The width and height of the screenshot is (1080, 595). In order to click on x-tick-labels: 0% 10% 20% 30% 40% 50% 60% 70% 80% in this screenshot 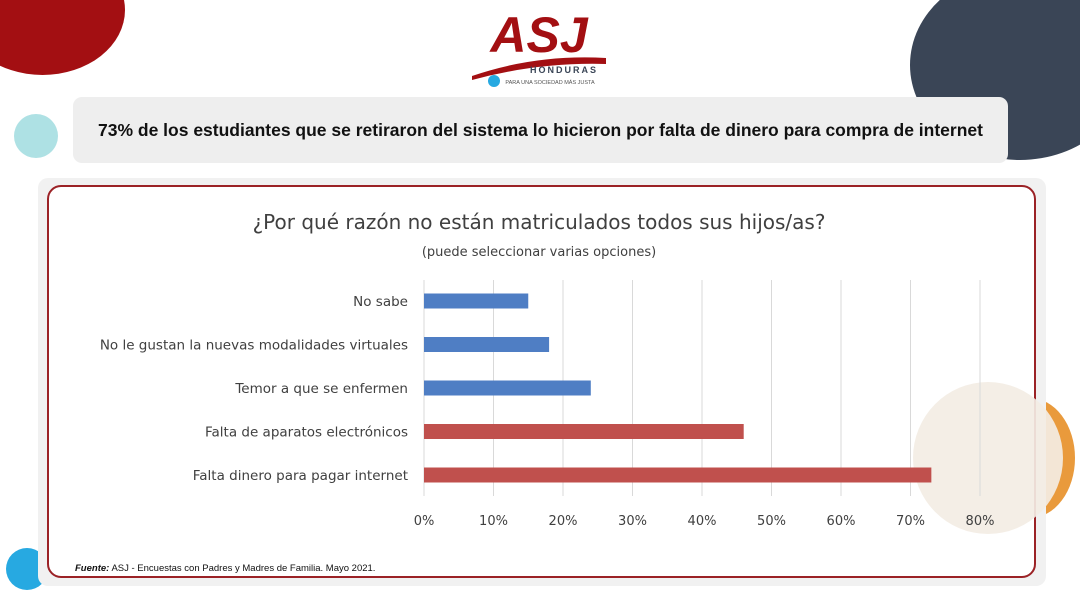, I will do `click(704, 521)`.